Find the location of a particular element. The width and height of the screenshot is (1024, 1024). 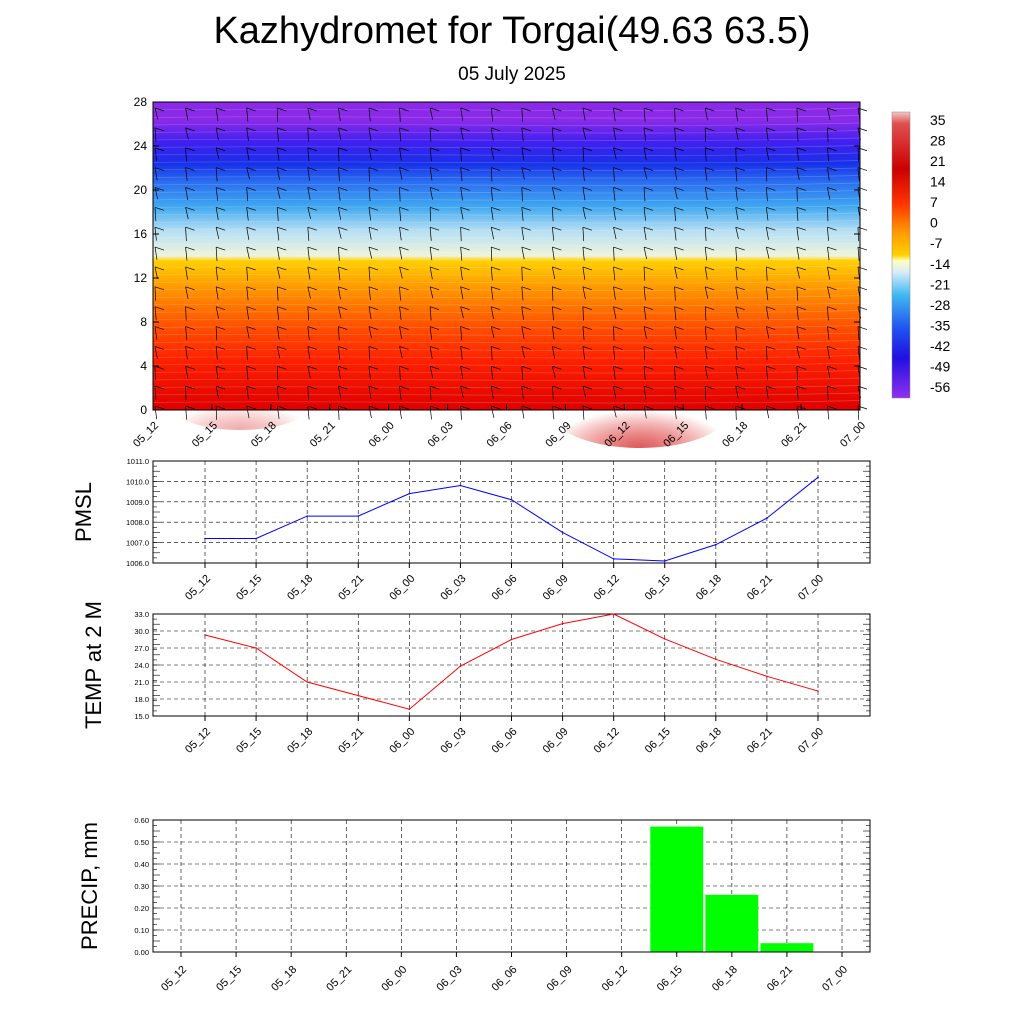

y-tick-label: 1009.0 is located at coordinates (137, 502).